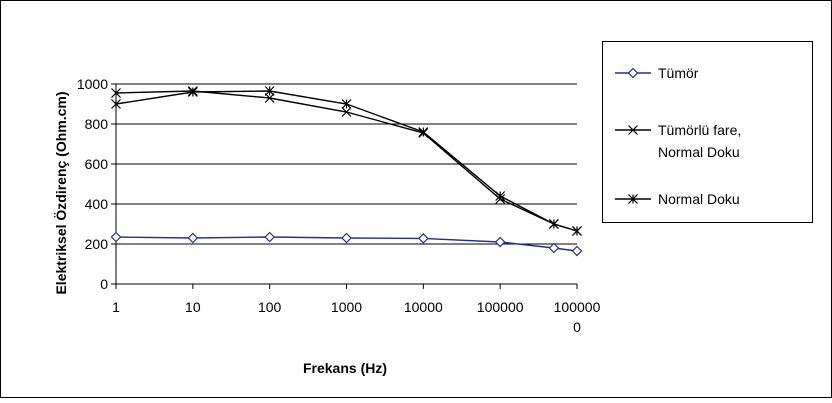 Image resolution: width=832 pixels, height=403 pixels. Describe the element at coordinates (270, 307) in the screenshot. I see `x-tick-label: 100` at that location.